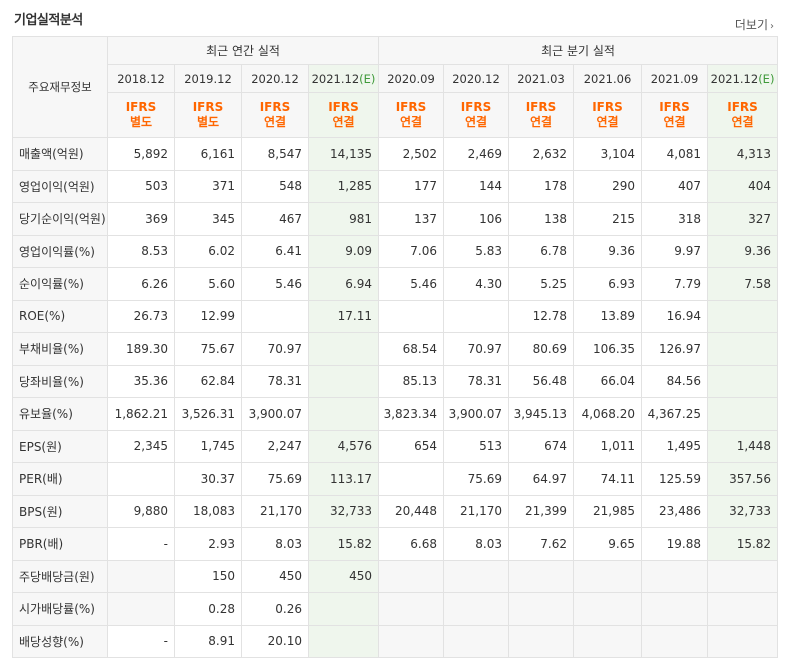 The height and width of the screenshot is (668, 796). What do you see at coordinates (275, 154) in the screenshot?
I see `value-cell: 8,547` at bounding box center [275, 154].